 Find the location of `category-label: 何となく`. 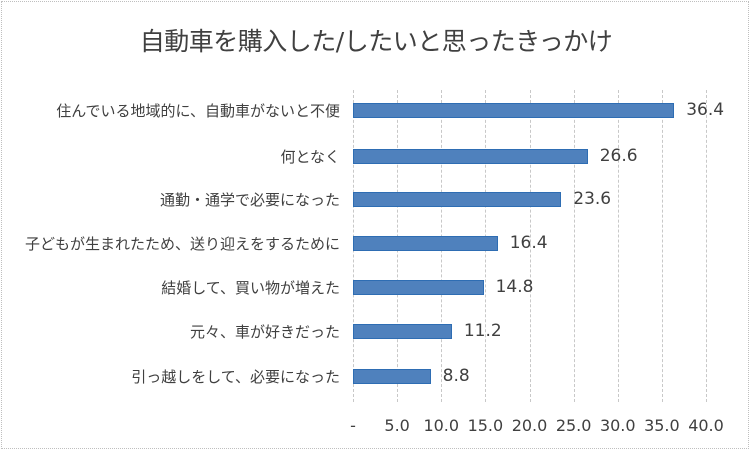

category-label: 何となく is located at coordinates (310, 157).